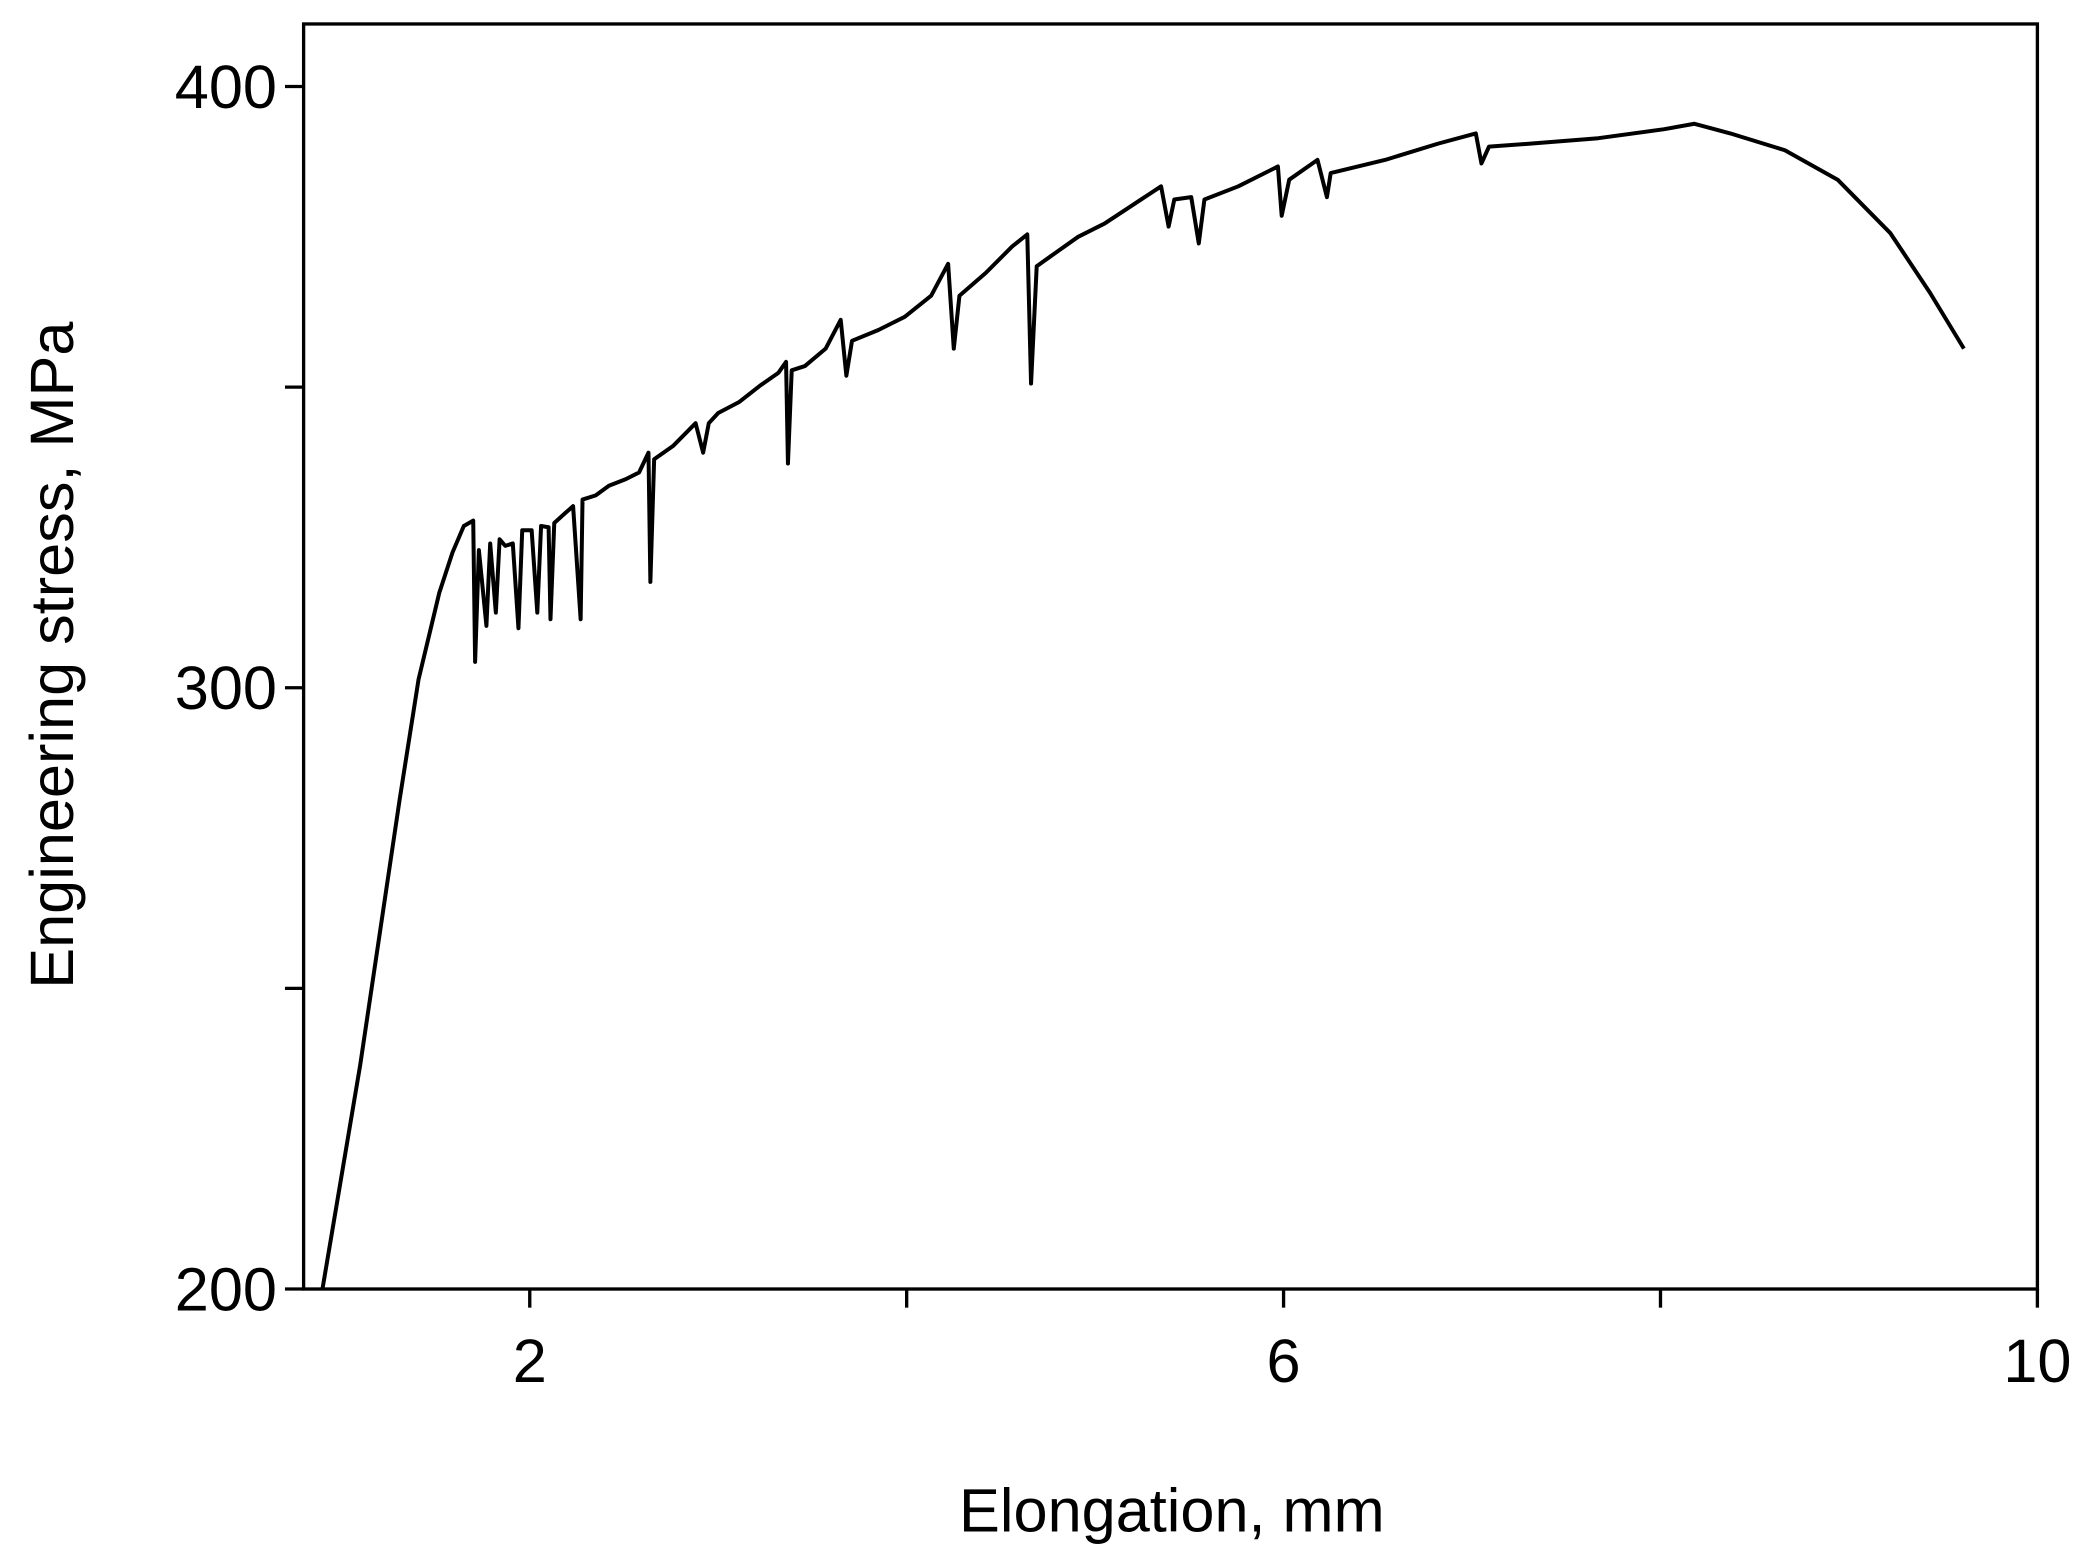  Describe the element at coordinates (1284, 1361) in the screenshot. I see `x-tick-label: 6` at that location.